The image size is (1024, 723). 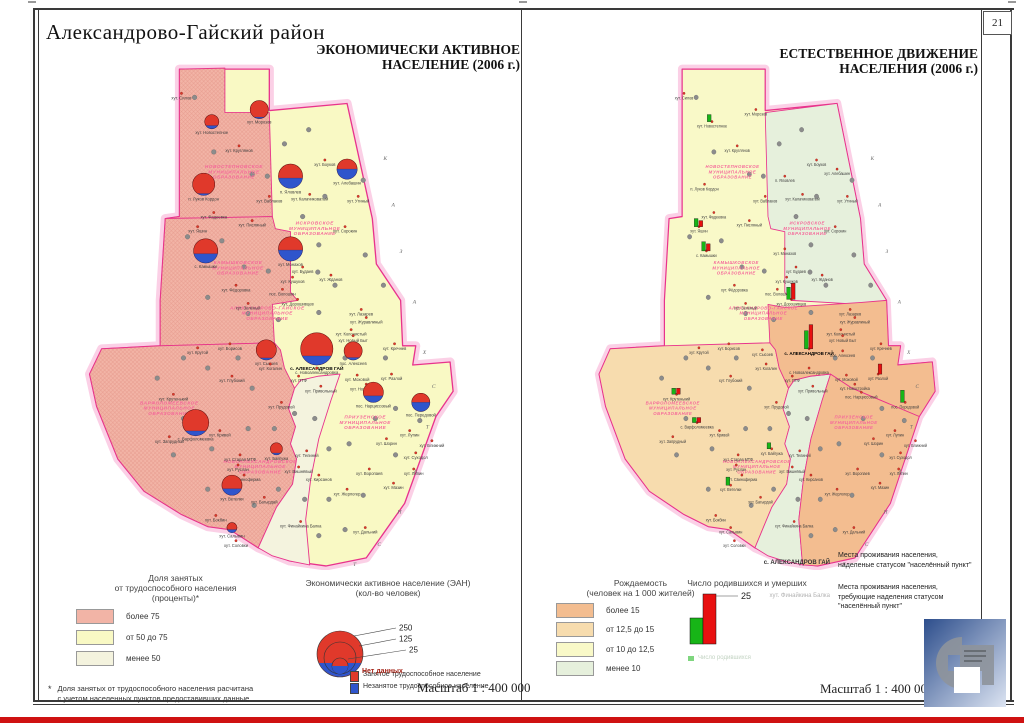 I want to click on settlement-label: хут. Калачиковатый, so click(x=802, y=198).